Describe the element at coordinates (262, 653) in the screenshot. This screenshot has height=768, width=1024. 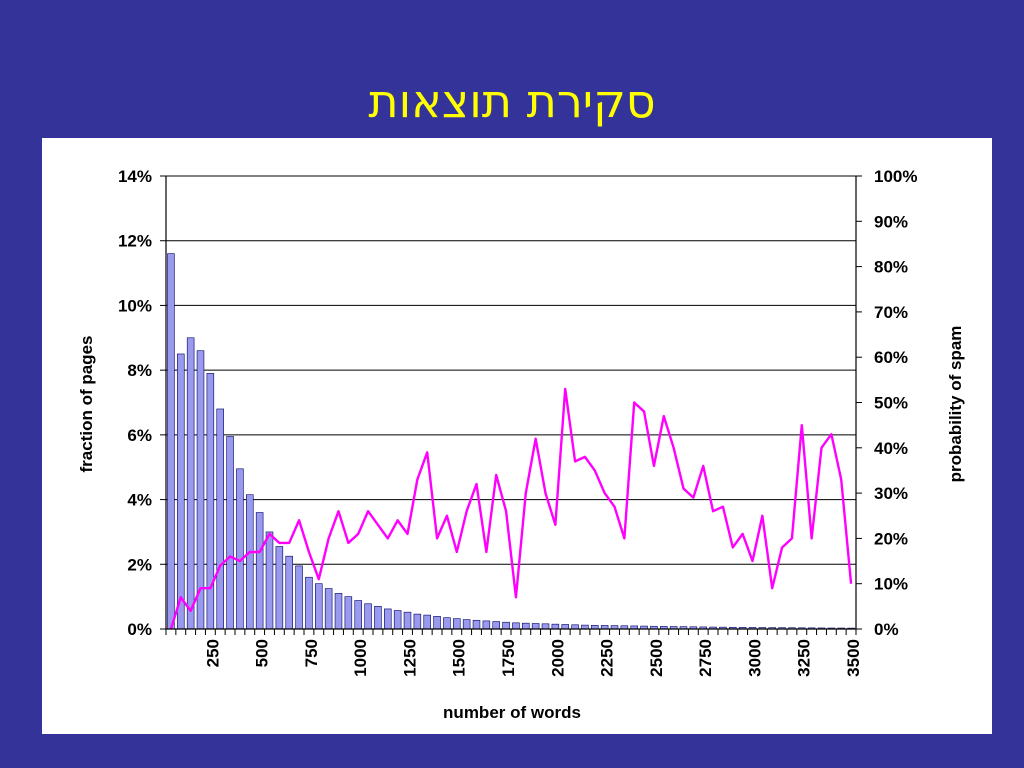
I see `x-tick-label: 500` at that location.